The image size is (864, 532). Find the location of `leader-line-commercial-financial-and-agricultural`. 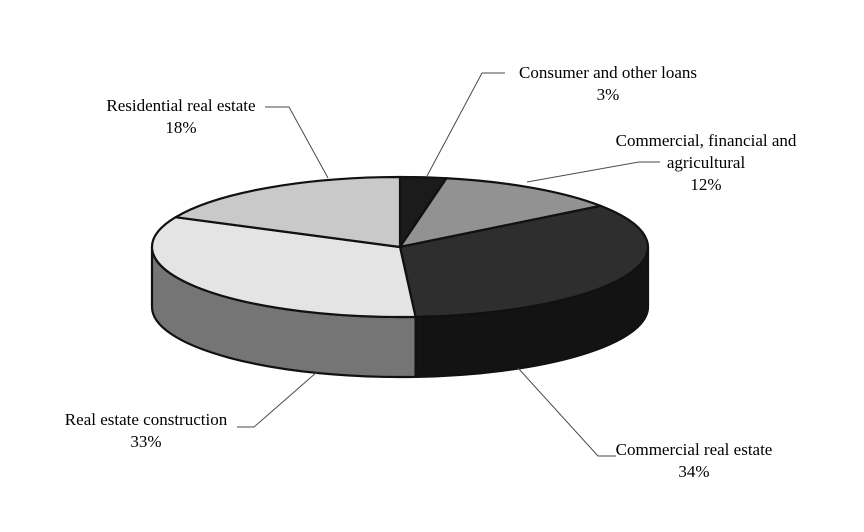

leader-line-commercial-financial-and-agricultural is located at coordinates (593, 172).